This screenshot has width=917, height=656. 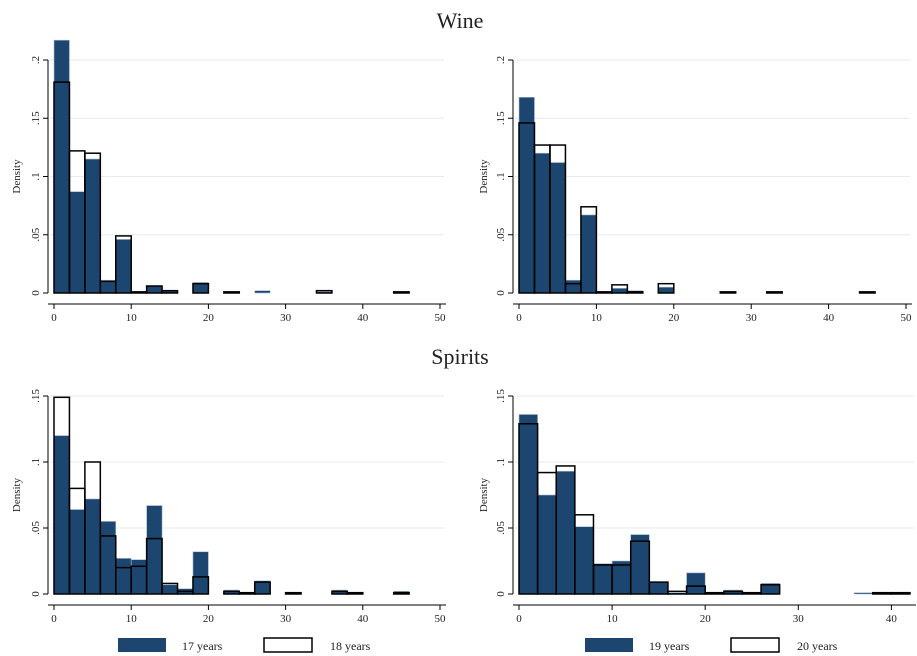 What do you see at coordinates (363, 619) in the screenshot?
I see `x-tick-label: 40` at bounding box center [363, 619].